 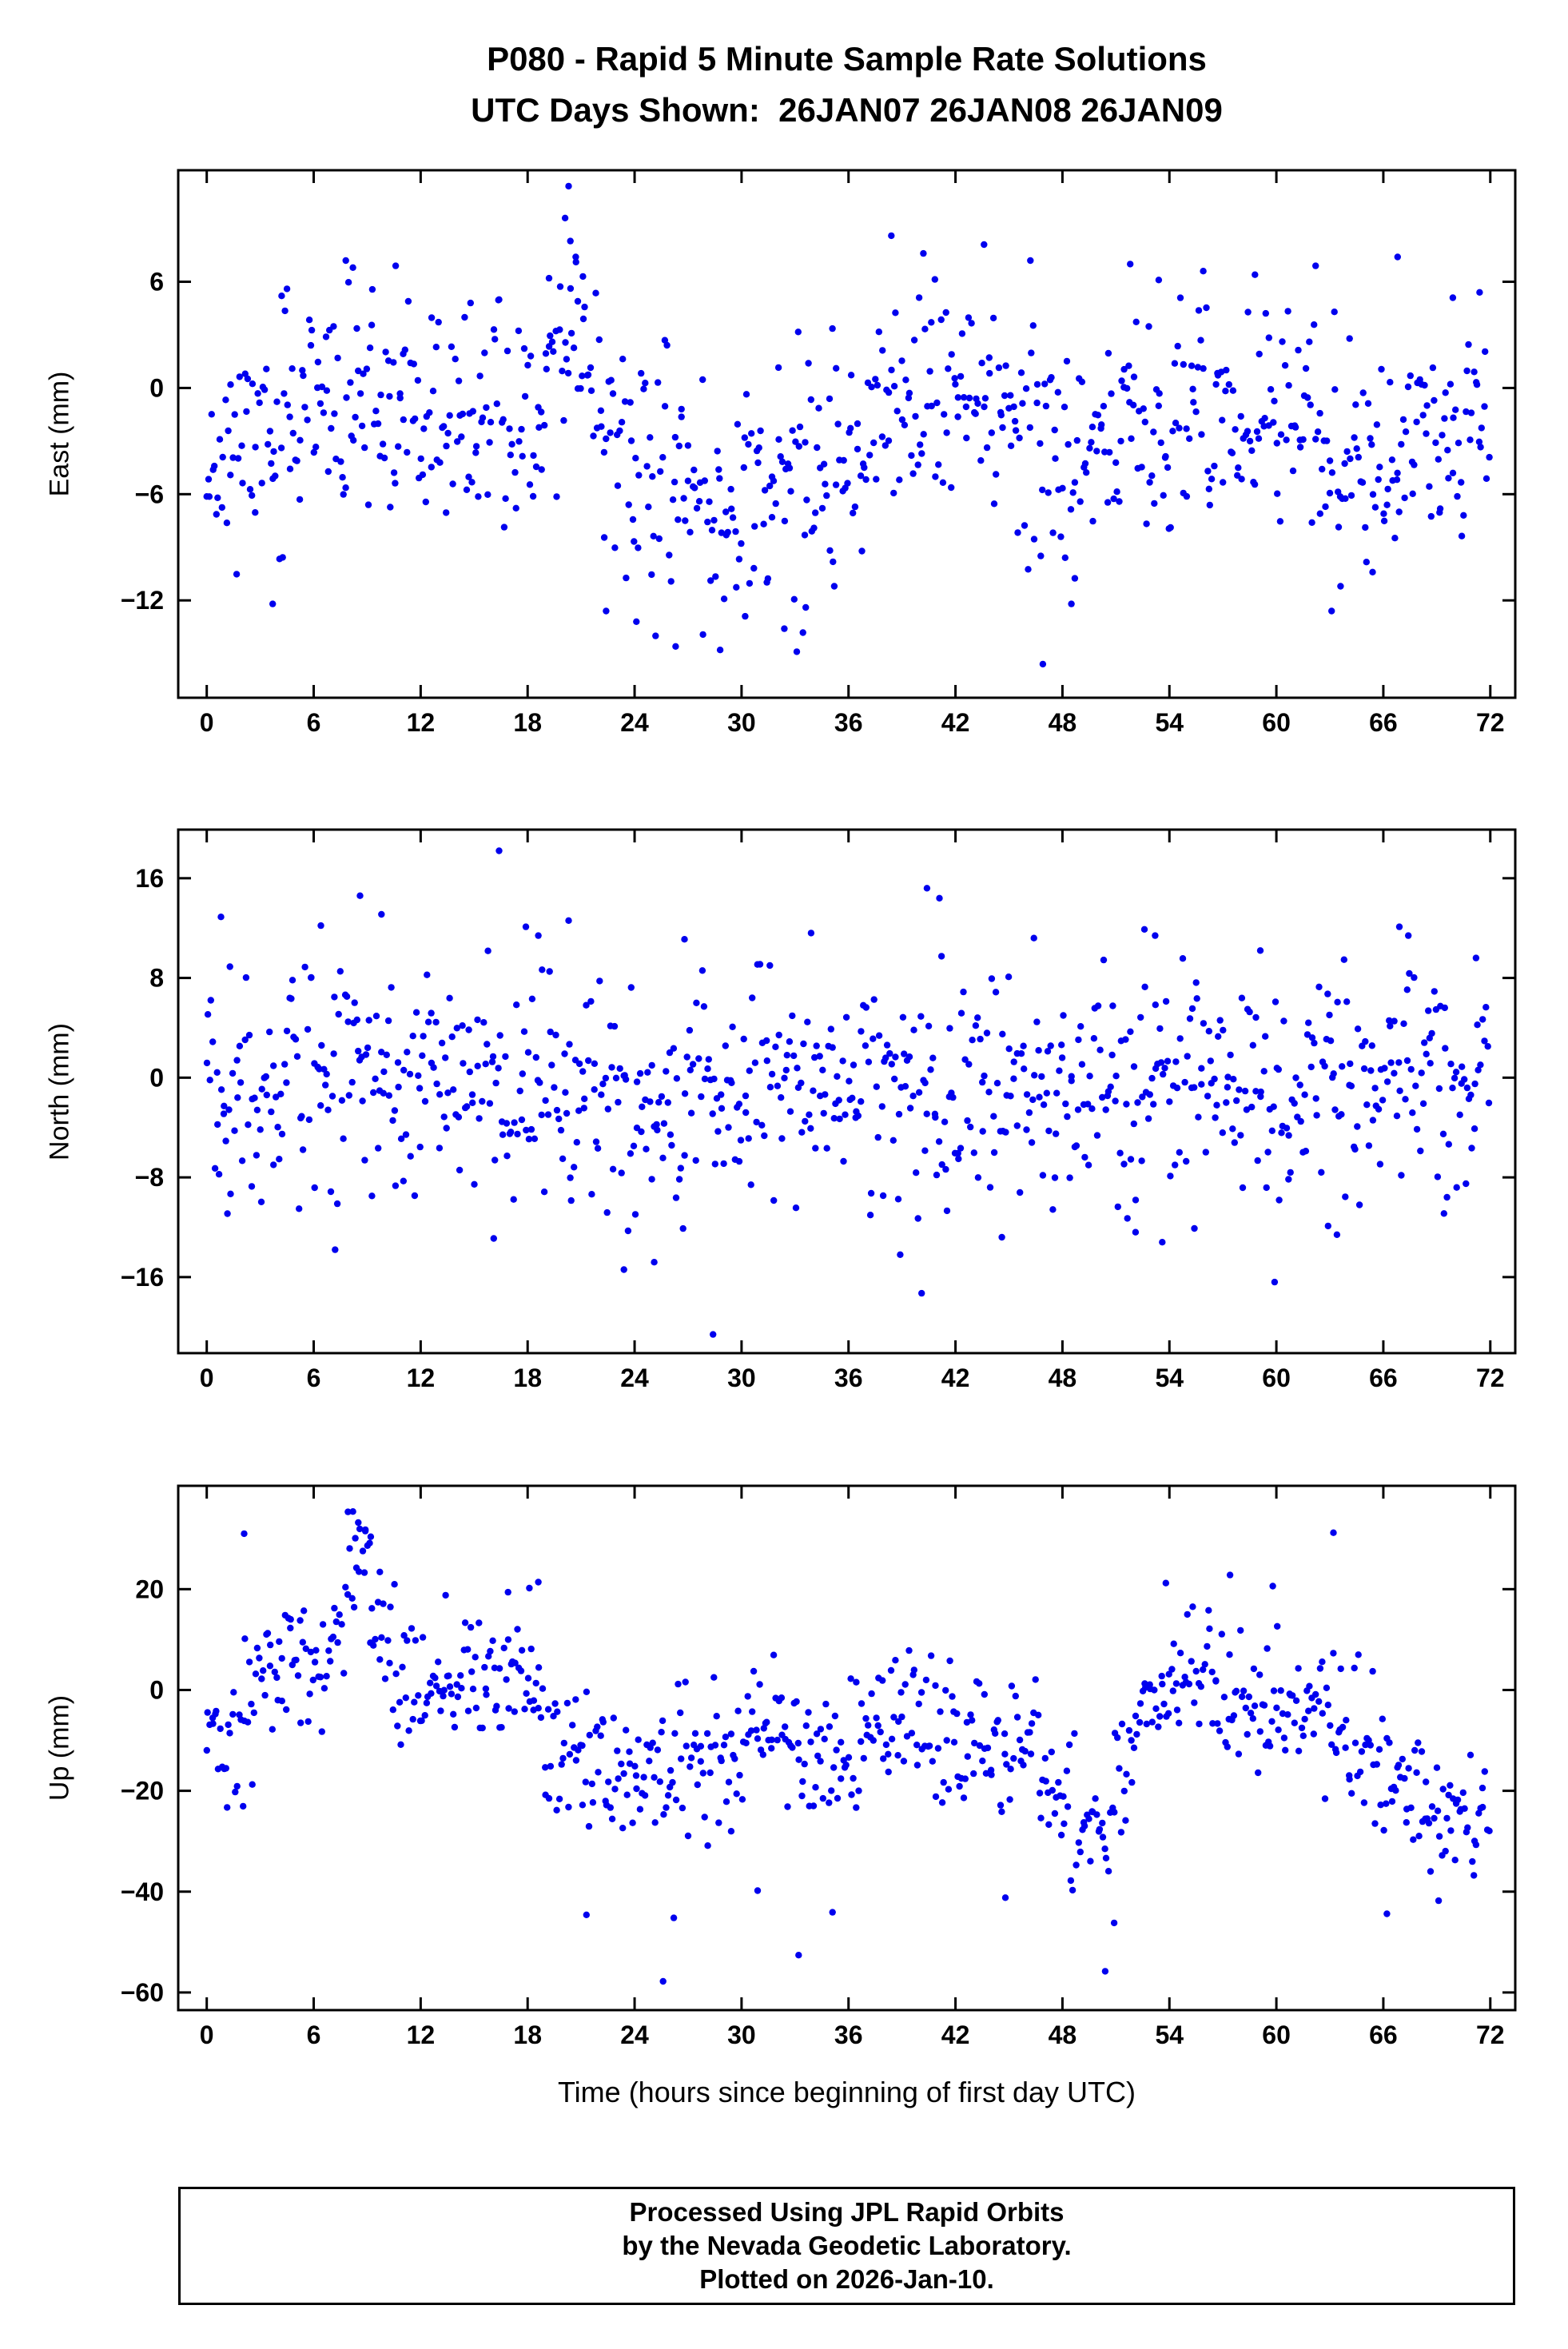 I want to click on svg-text: −6, so click(x=149, y=494).